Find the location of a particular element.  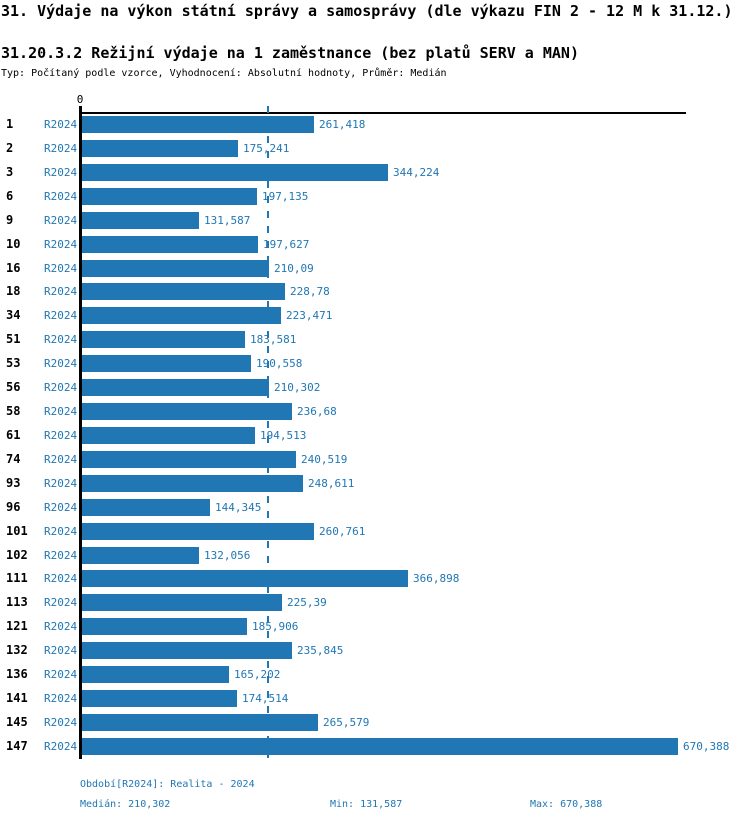

row-rank-label: 3 is located at coordinates (10, 172).